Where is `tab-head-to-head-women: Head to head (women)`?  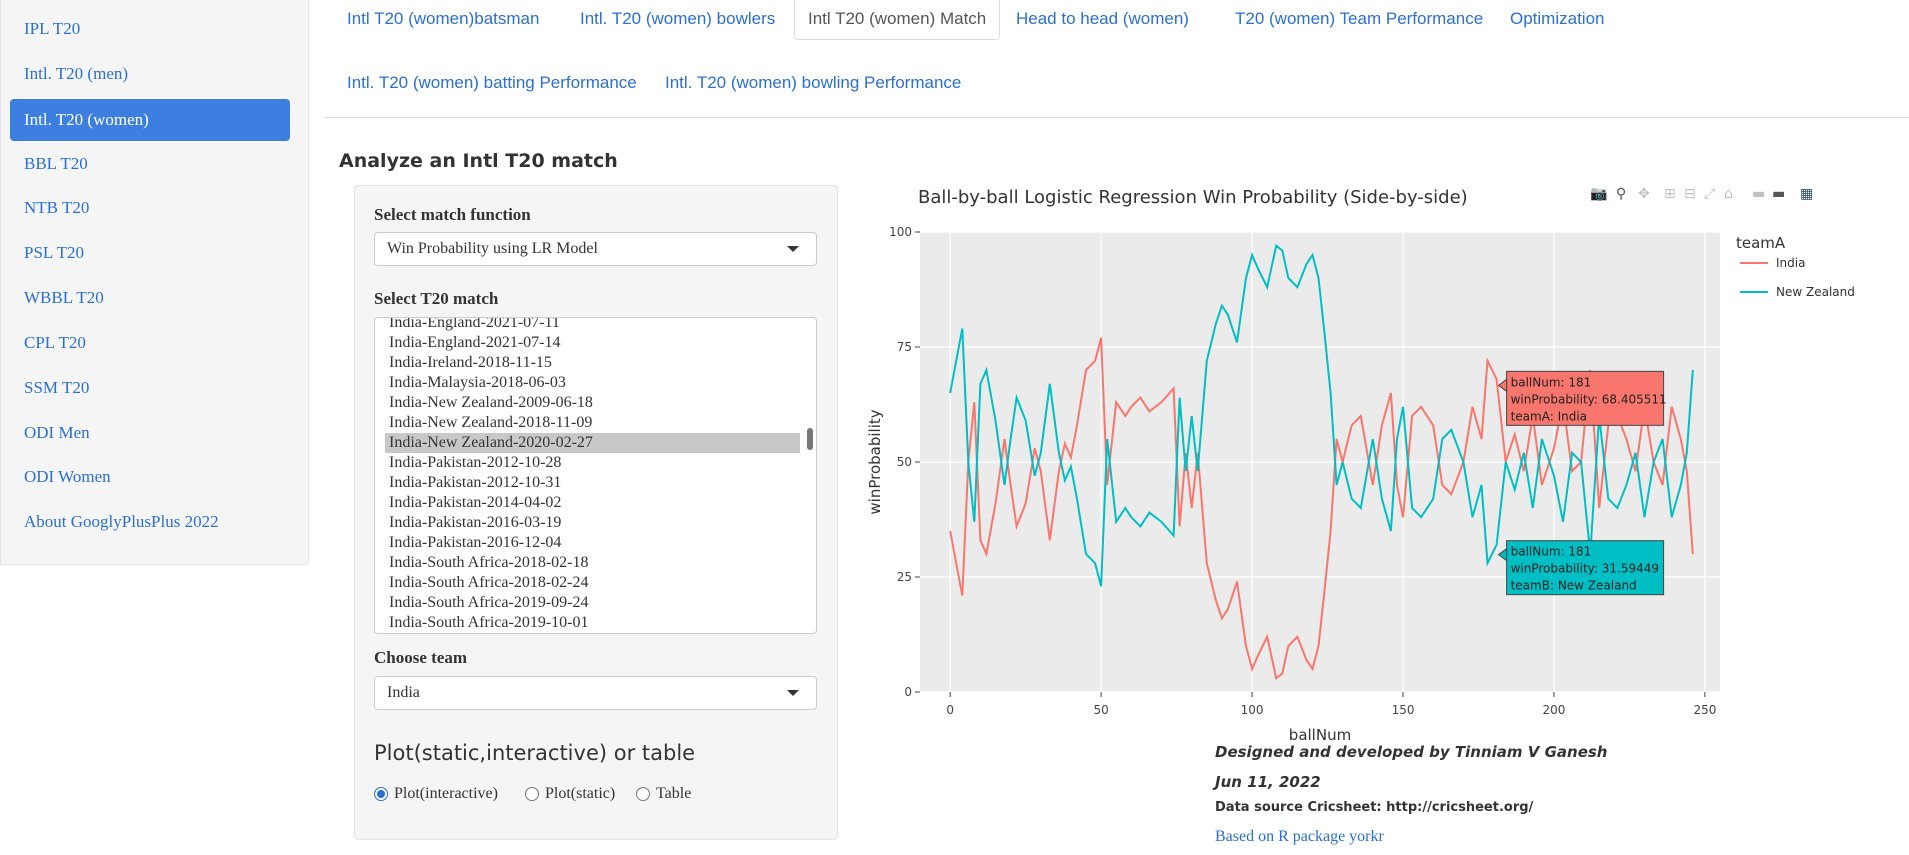
tab-head-to-head-women: Head to head (women) is located at coordinates (1102, 18).